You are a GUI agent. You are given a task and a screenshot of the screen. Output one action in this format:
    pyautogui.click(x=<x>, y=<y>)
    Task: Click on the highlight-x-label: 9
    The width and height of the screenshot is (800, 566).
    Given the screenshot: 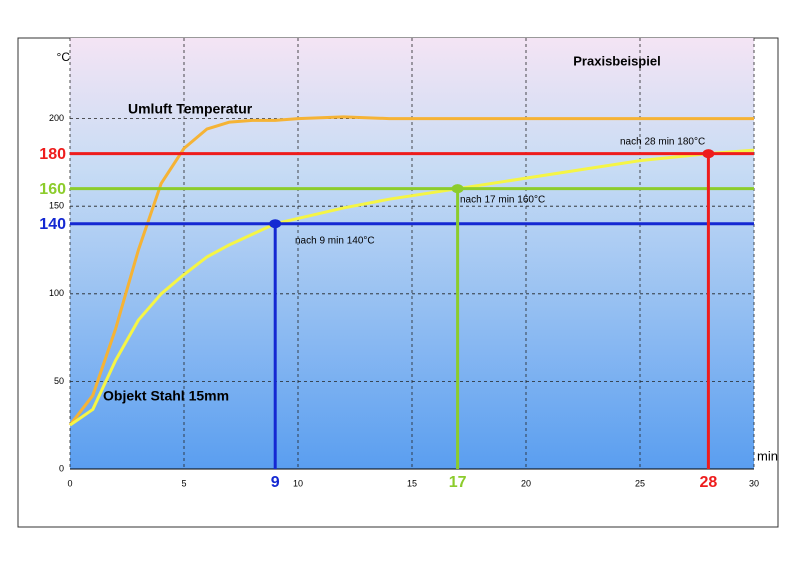 What is the action you would take?
    pyautogui.click(x=275, y=482)
    